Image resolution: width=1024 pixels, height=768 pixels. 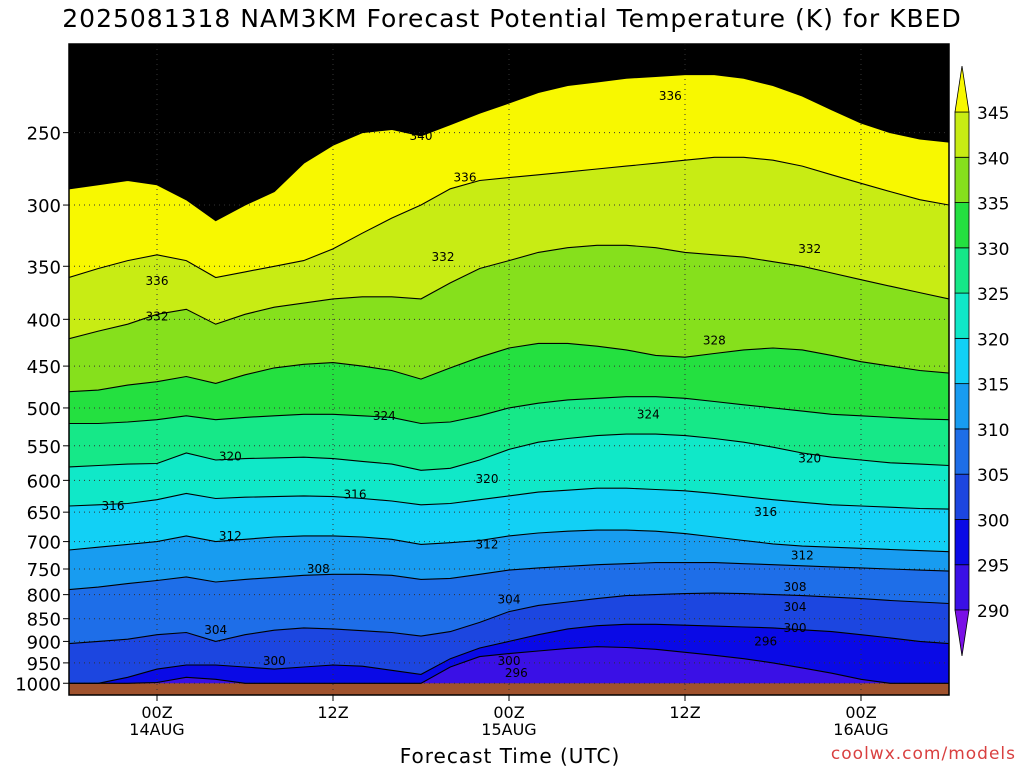 What do you see at coordinates (993, 114) in the screenshot?
I see `colorbar-label: 345` at bounding box center [993, 114].